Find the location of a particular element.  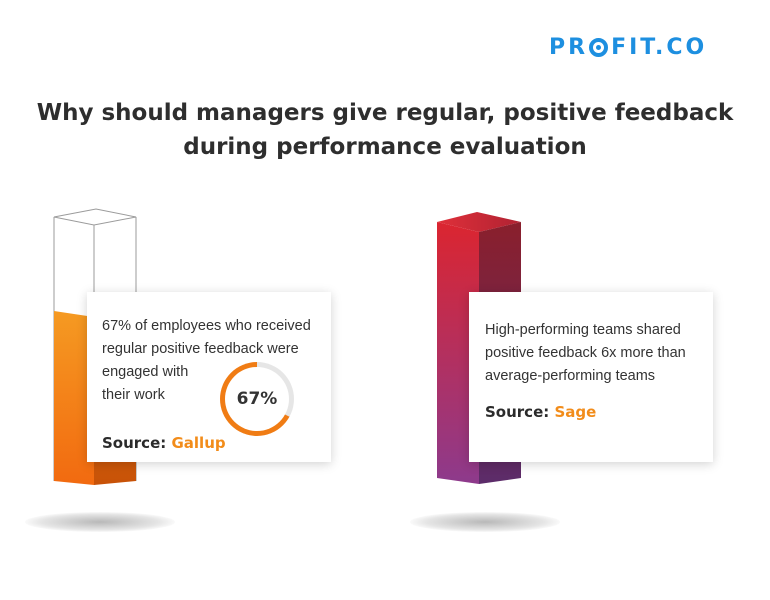

right-bar-shadow is located at coordinates (485, 522).